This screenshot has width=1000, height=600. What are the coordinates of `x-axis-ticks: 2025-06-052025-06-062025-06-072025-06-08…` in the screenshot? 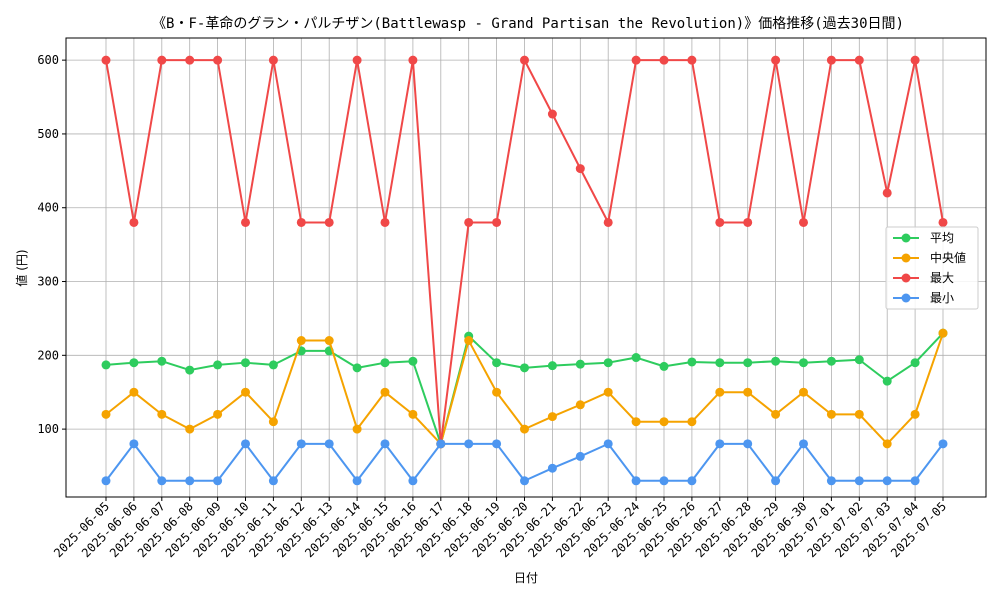 It's located at (500, 528).